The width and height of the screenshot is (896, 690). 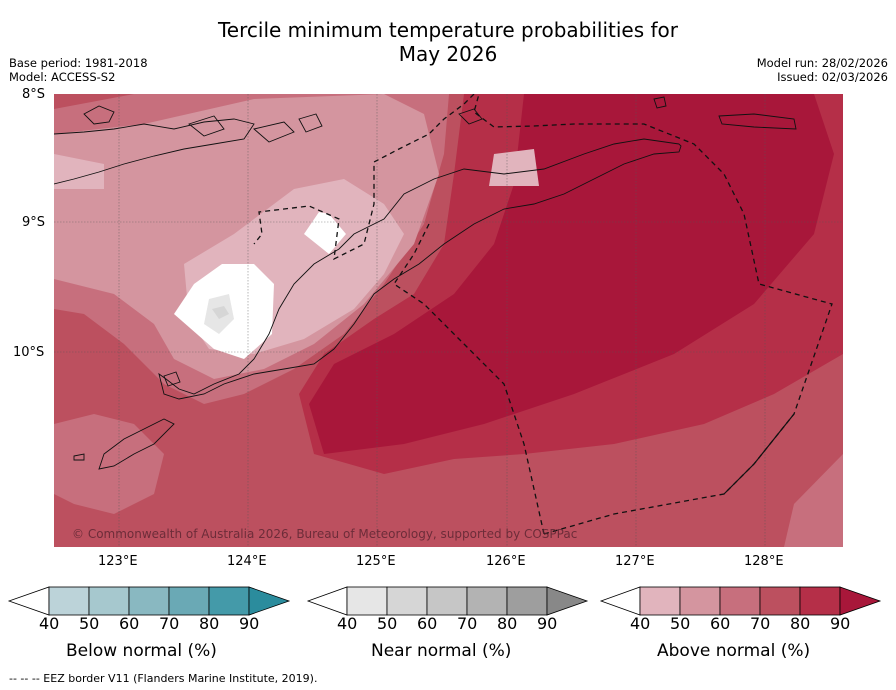 What do you see at coordinates (860, 601) in the screenshot?
I see `colorbar-above-max-extend` at bounding box center [860, 601].